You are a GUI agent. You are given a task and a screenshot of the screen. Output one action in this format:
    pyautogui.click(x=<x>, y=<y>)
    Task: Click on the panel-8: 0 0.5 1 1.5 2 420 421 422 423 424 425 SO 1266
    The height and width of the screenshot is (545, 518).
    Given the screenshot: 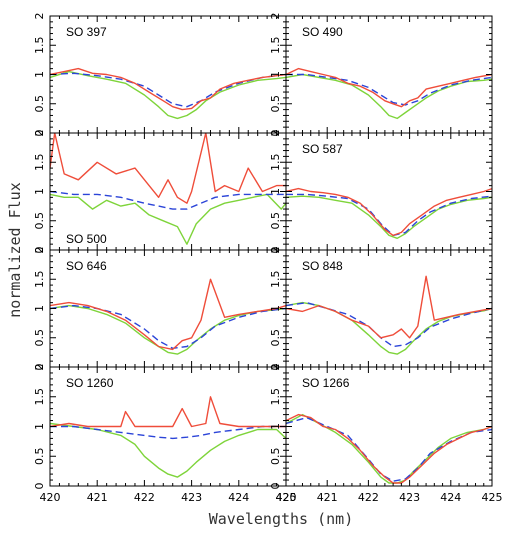 What is the action you would take?
    pyautogui.click(x=386, y=434)
    